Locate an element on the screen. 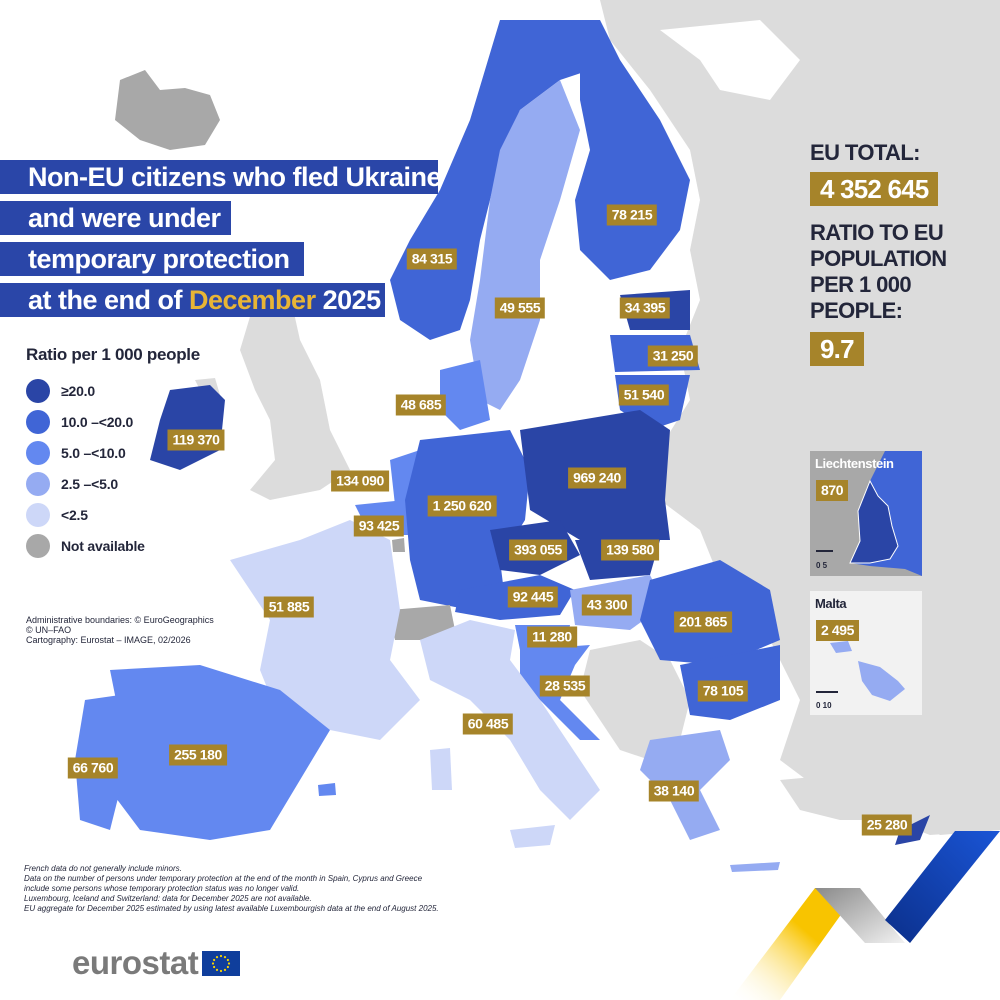  eurostat-logo: eurostat is located at coordinates (156, 963).